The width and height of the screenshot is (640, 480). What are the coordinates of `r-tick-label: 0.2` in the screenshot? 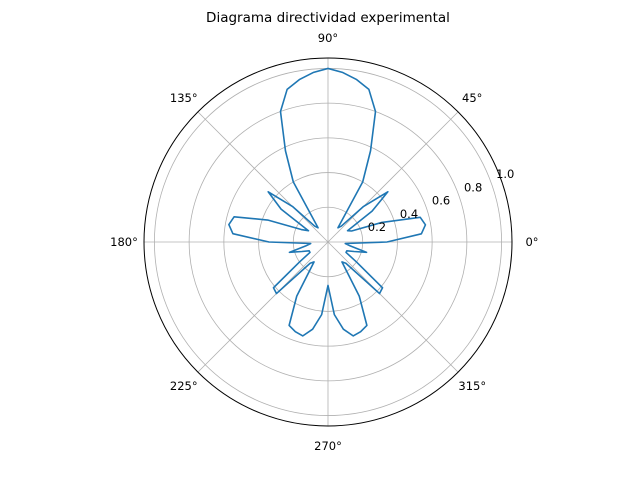 It's located at (377, 227).